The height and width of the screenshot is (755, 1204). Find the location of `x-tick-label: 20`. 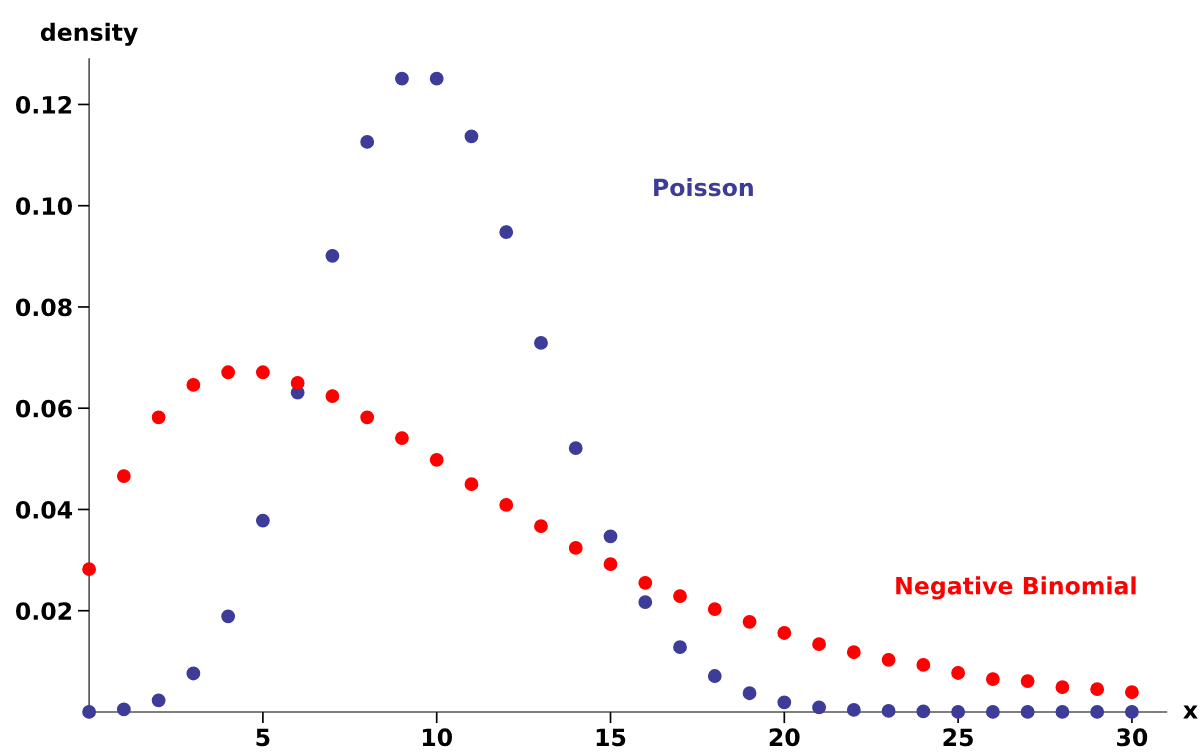

x-tick-label: 20 is located at coordinates (784, 737).